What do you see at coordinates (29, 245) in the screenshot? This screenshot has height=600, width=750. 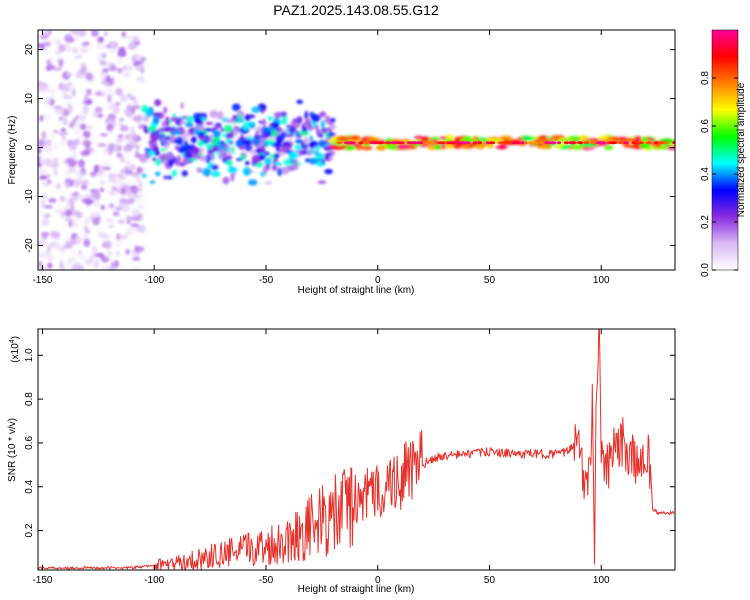 I see `y-tick-label: -20` at bounding box center [29, 245].